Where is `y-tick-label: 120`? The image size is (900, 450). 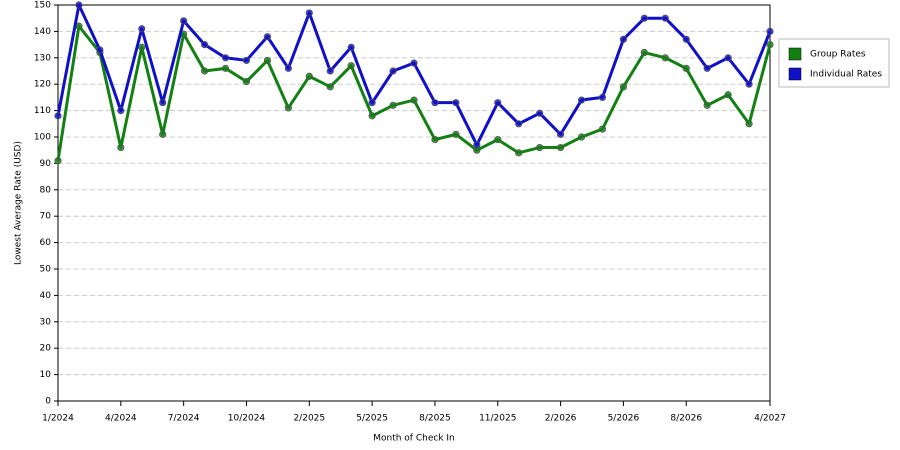 y-tick-label: 120 is located at coordinates (42, 85).